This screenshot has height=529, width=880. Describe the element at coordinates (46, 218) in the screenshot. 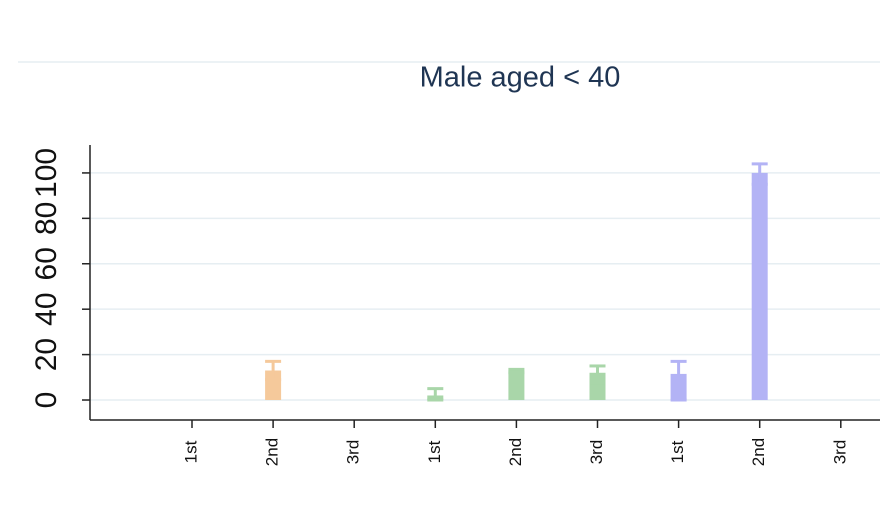

I see `y-tick-label: 80` at that location.